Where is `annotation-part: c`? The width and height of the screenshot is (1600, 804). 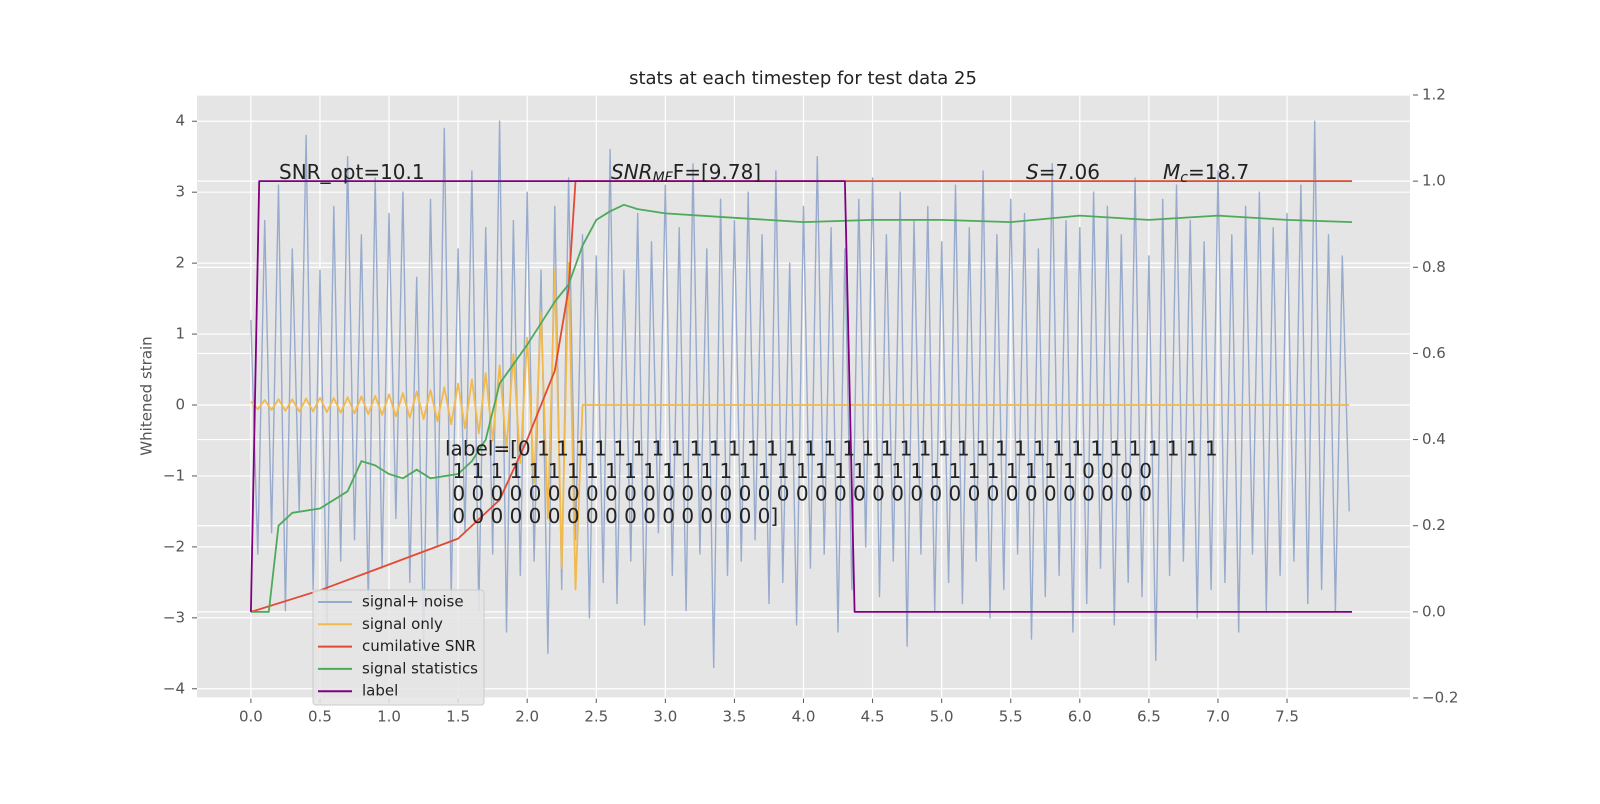
annotation-part: c is located at coordinates (1184, 178).